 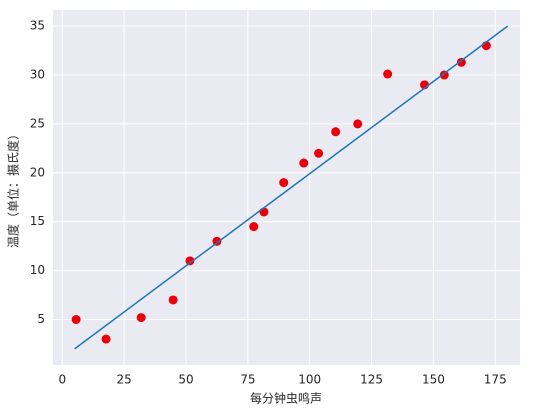 What do you see at coordinates (247, 380) in the screenshot?
I see `x-tick-label: 75` at bounding box center [247, 380].